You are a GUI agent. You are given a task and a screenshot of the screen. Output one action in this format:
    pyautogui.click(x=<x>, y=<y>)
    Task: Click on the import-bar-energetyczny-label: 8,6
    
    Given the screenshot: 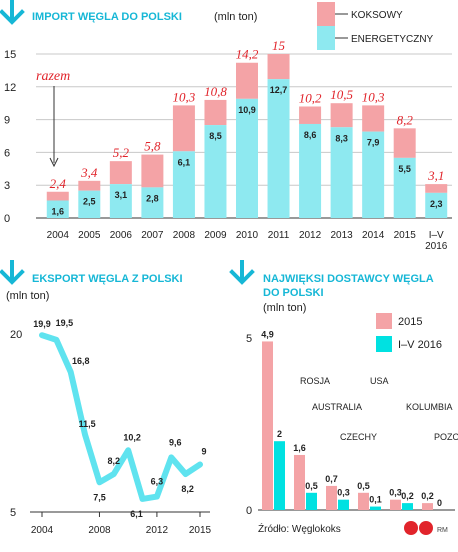 What is the action you would take?
    pyautogui.click(x=310, y=135)
    